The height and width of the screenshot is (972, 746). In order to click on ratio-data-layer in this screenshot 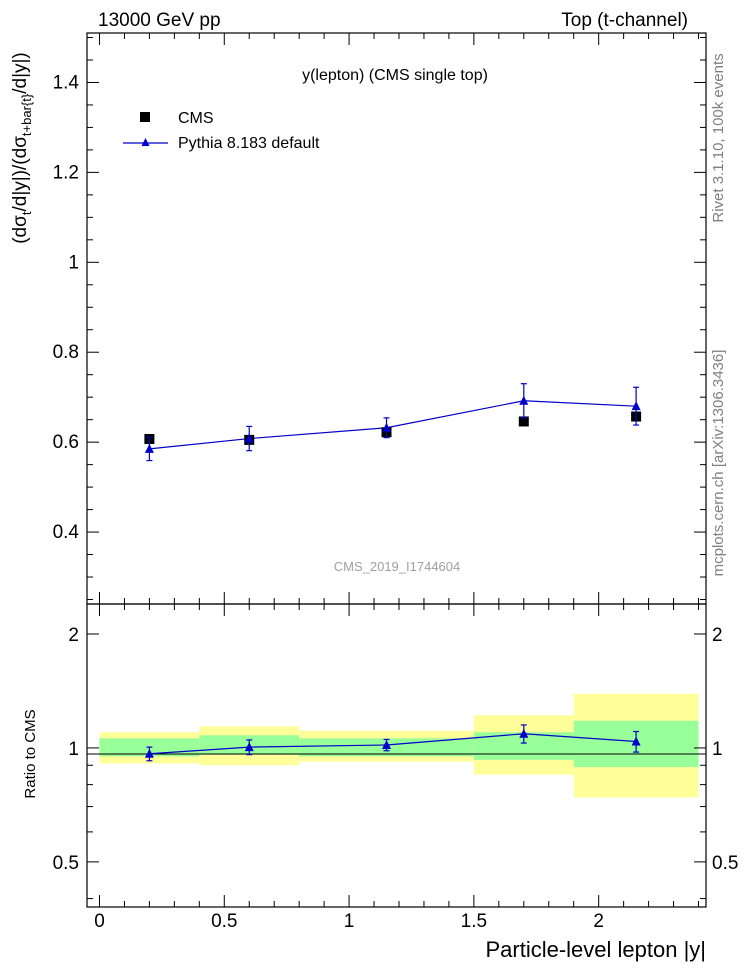, I will do `click(392, 743)`.